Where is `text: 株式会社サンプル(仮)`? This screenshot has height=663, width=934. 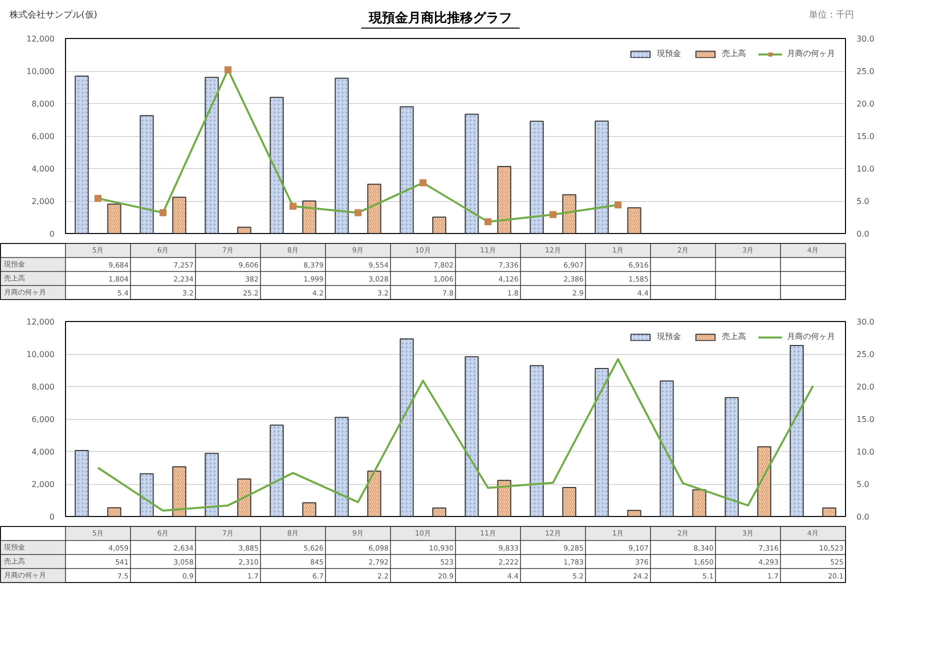
text: 株式会社サンプル(仮) is located at coordinates (53, 15).